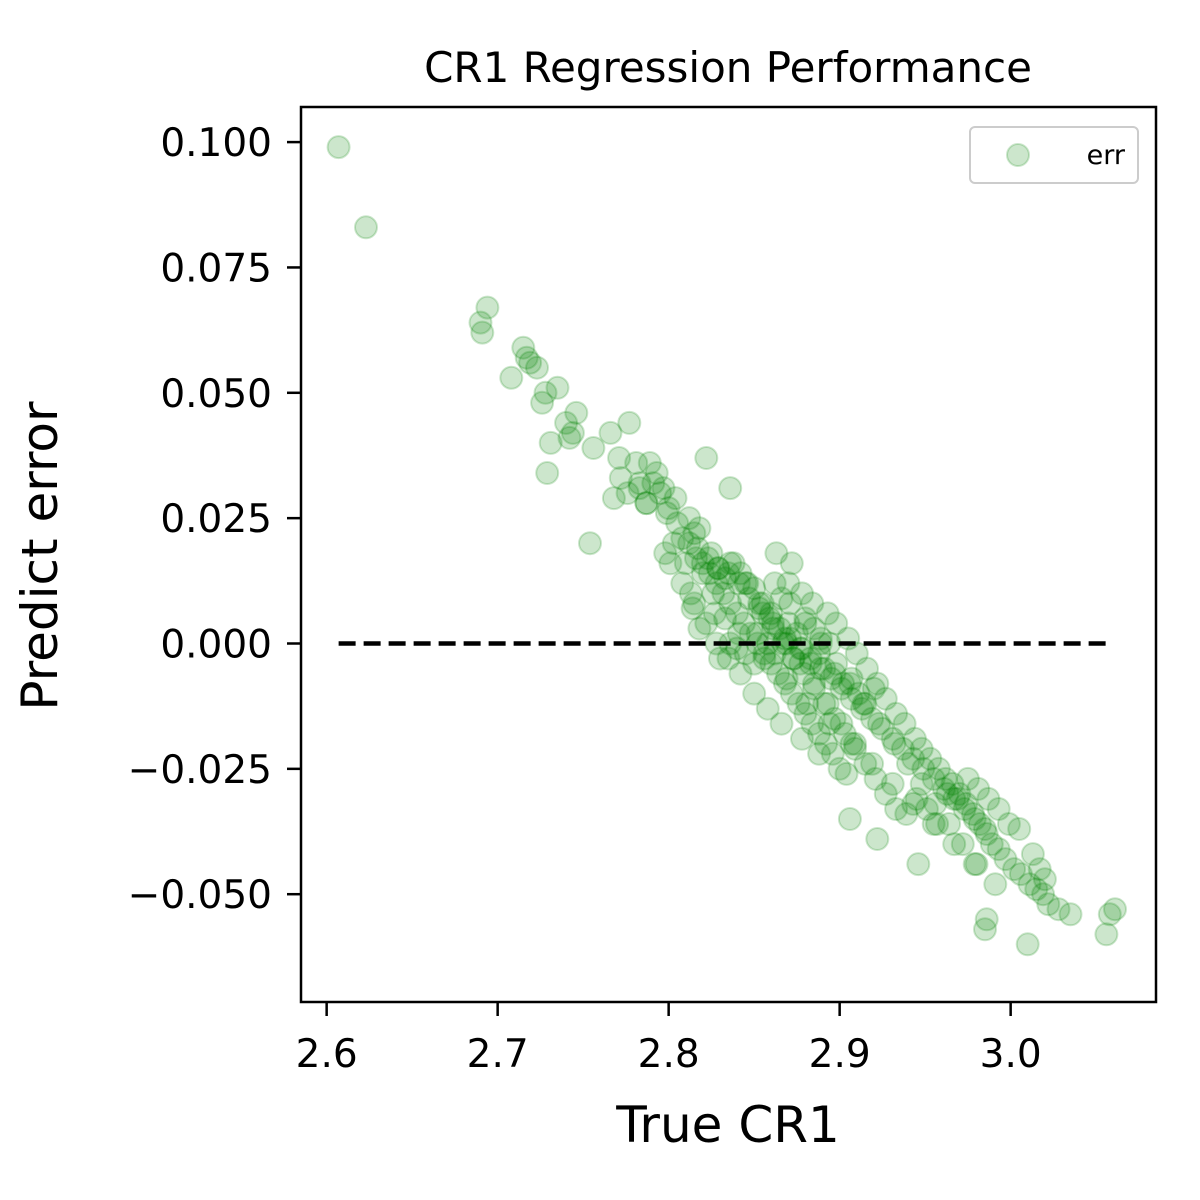  Describe the element at coordinates (498, 1054) in the screenshot. I see `x-tick-label: 2.7` at that location.